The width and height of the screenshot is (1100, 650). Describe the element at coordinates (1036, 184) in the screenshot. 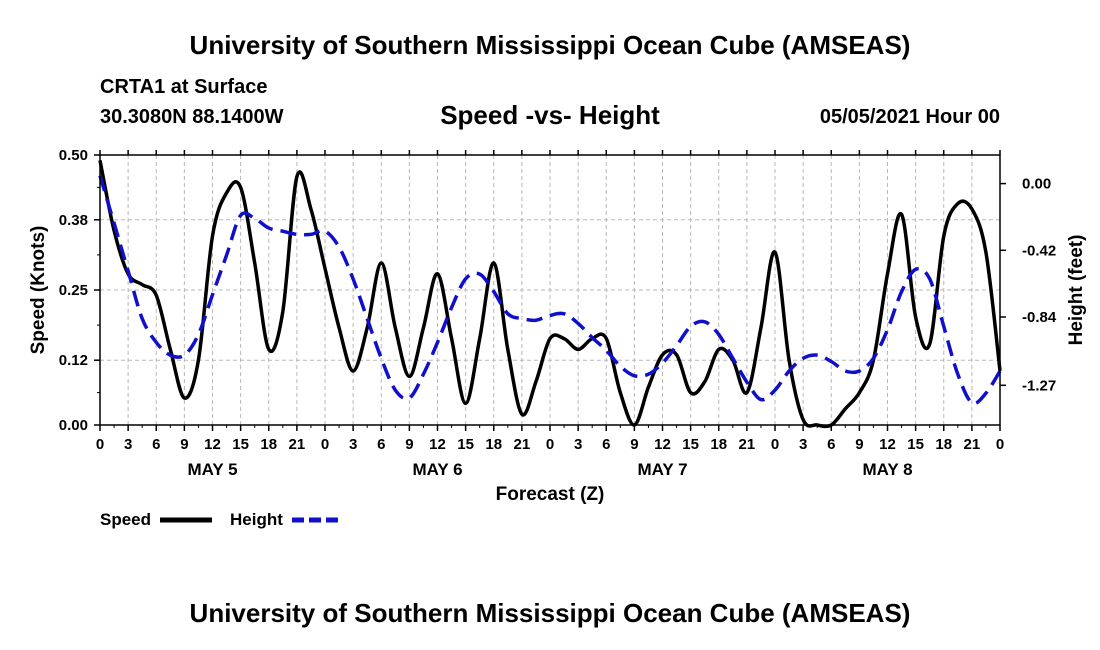

I see `y2-tick-label: 0.00` at that location.